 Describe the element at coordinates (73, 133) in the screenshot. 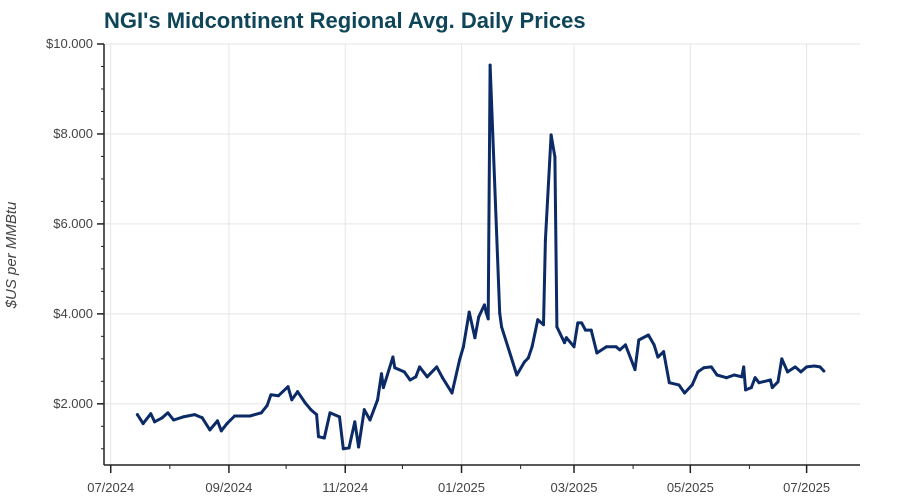

I see `y-tick-label: $8.000` at that location.